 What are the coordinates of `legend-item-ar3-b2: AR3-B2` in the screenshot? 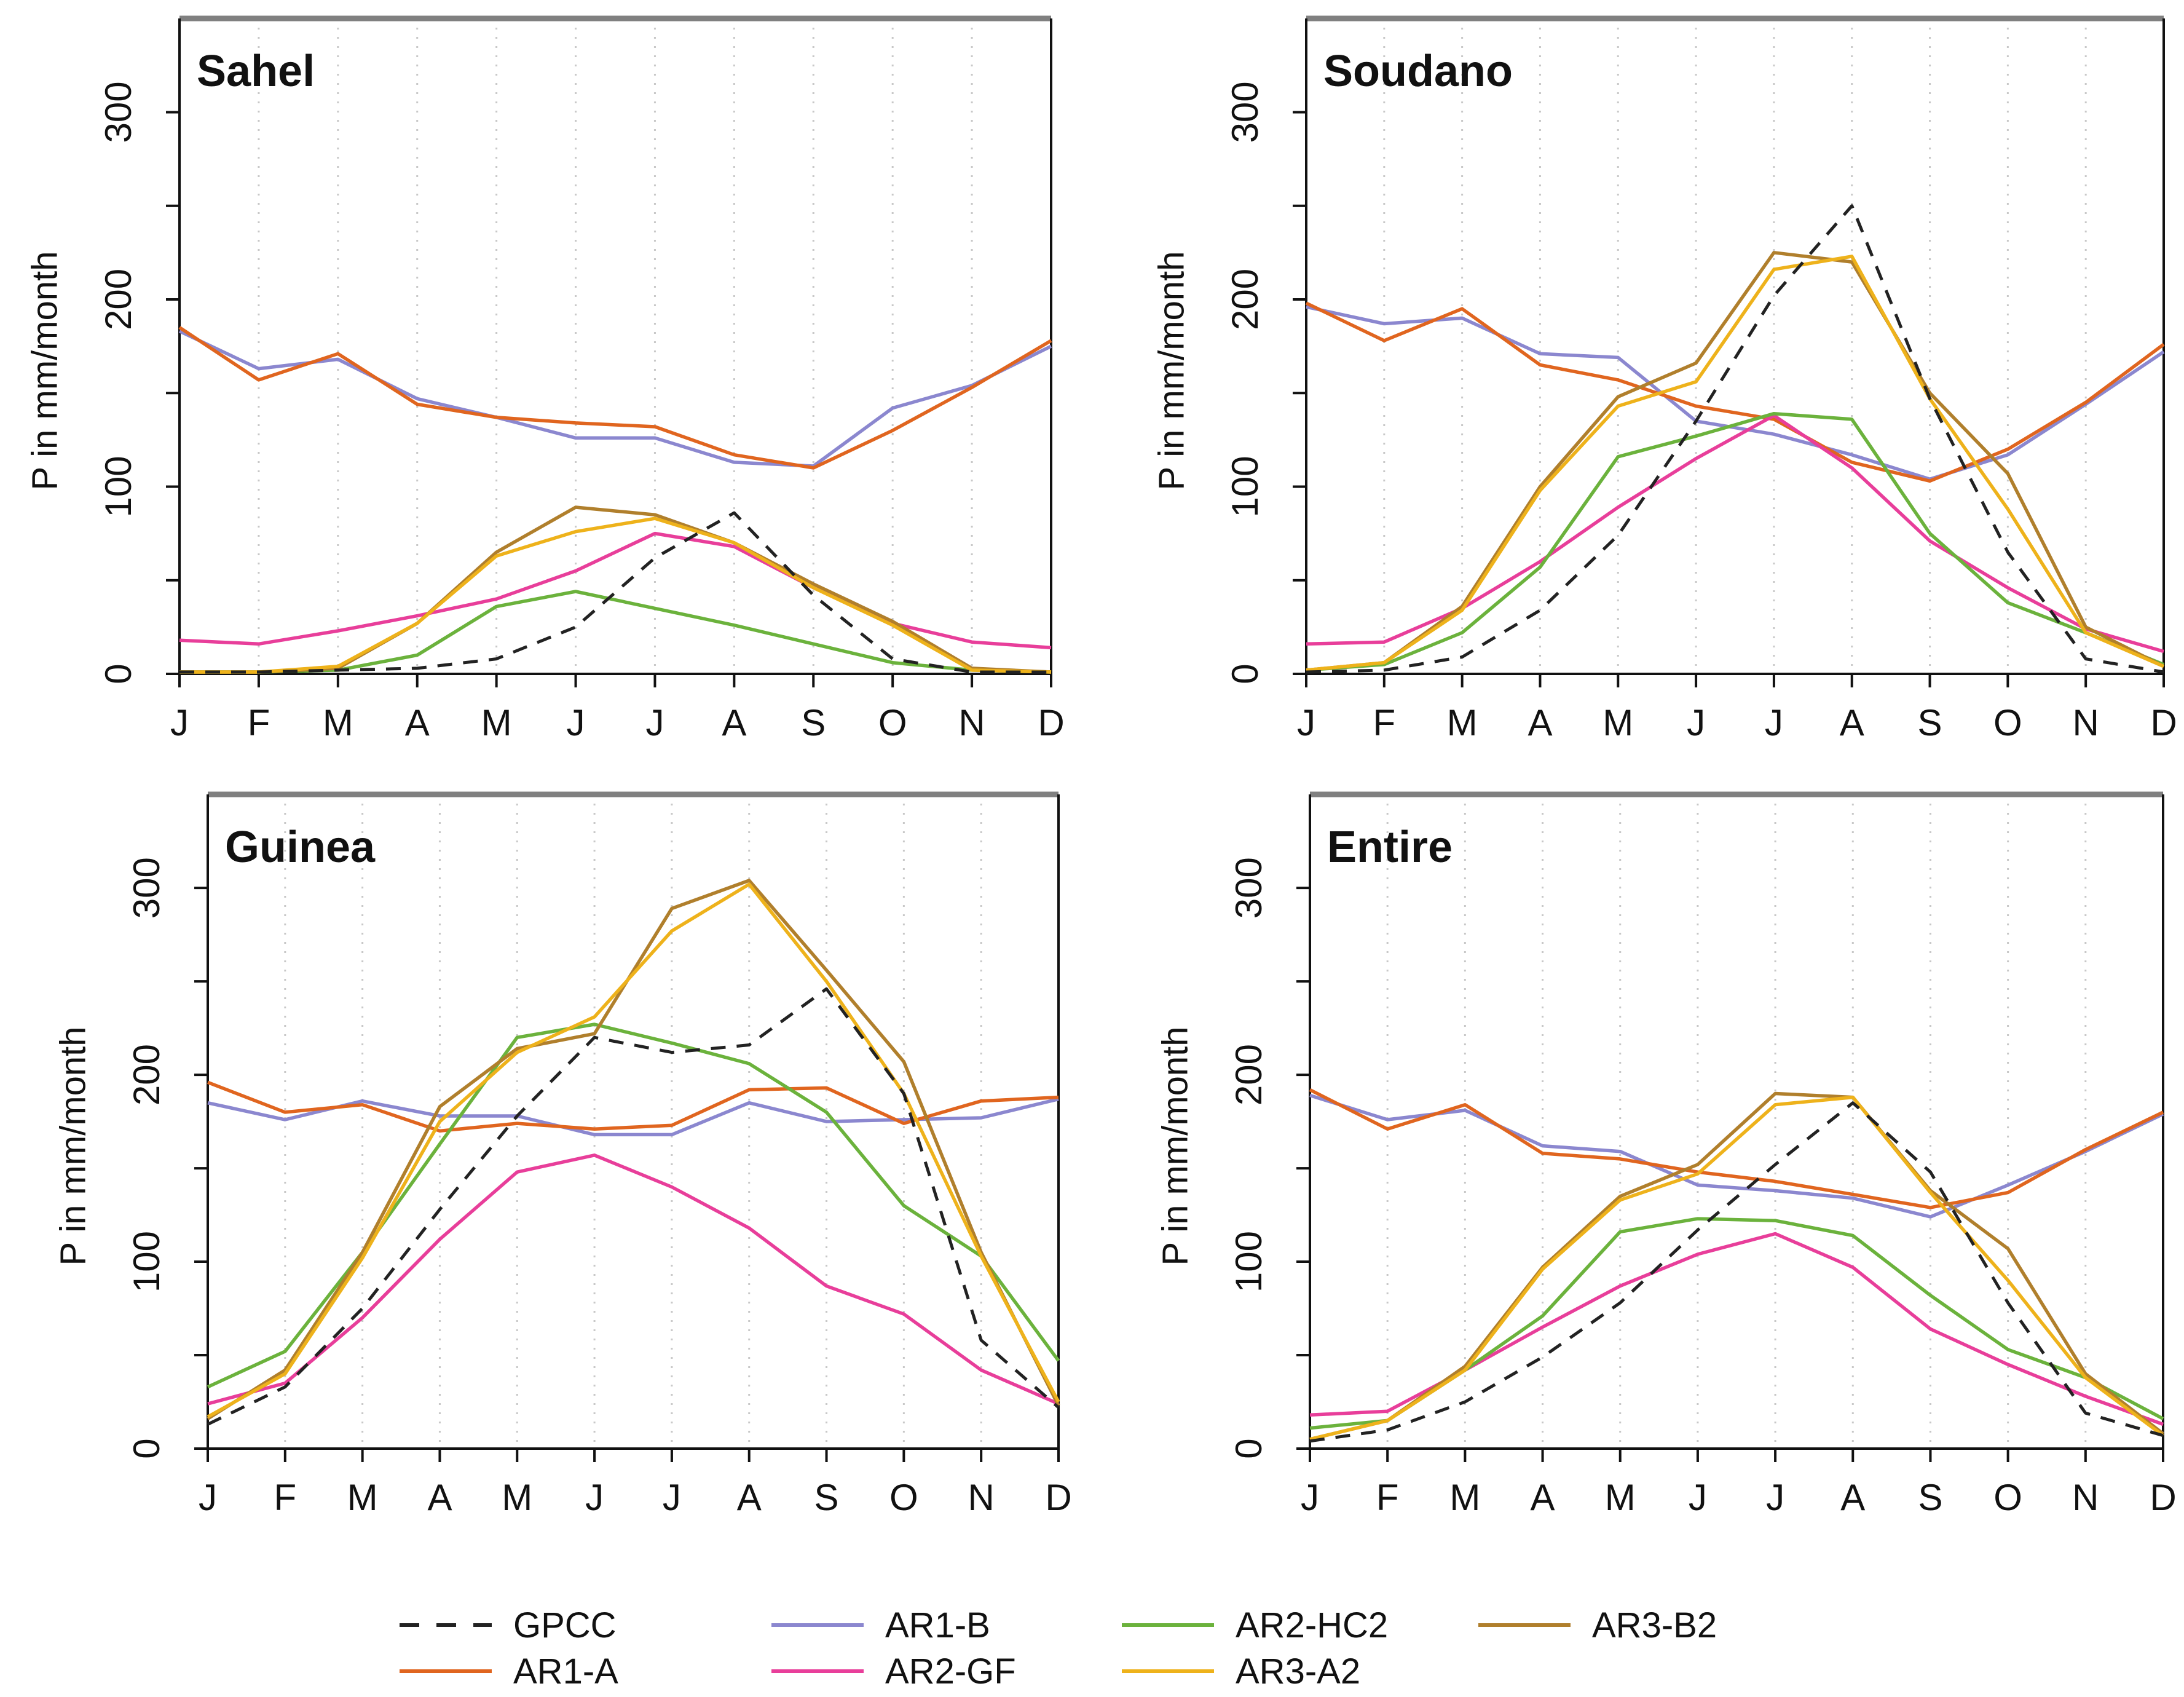 It's located at (1597, 1625).